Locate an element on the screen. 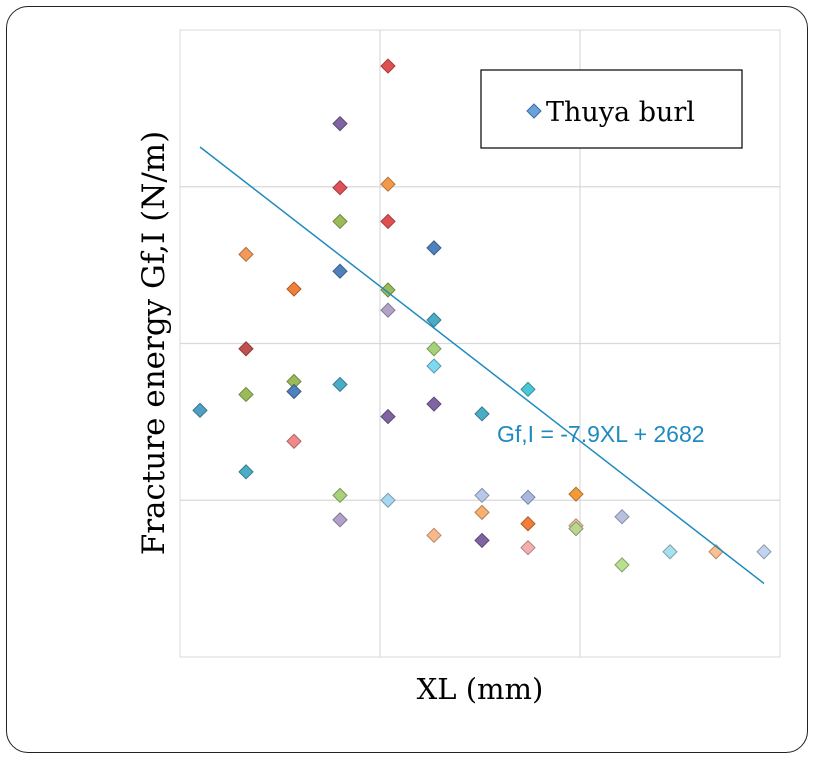 Image resolution: width=815 pixels, height=760 pixels. legend: Thuya burl is located at coordinates (611, 109).